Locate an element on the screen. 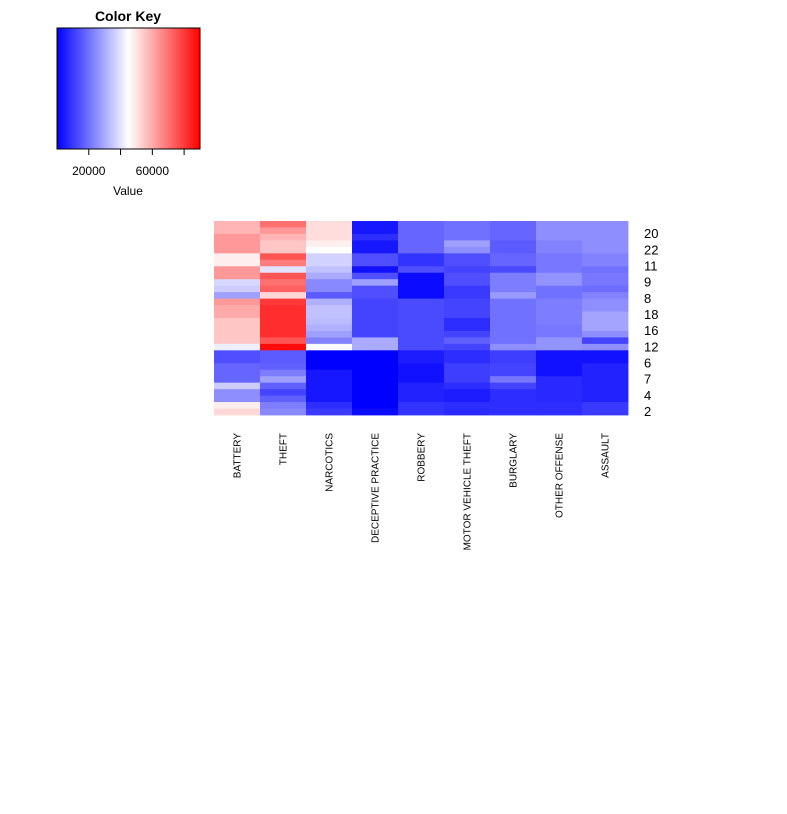 The width and height of the screenshot is (787, 814). color-key: Color Key 20000 60000 Value is located at coordinates (128, 103).